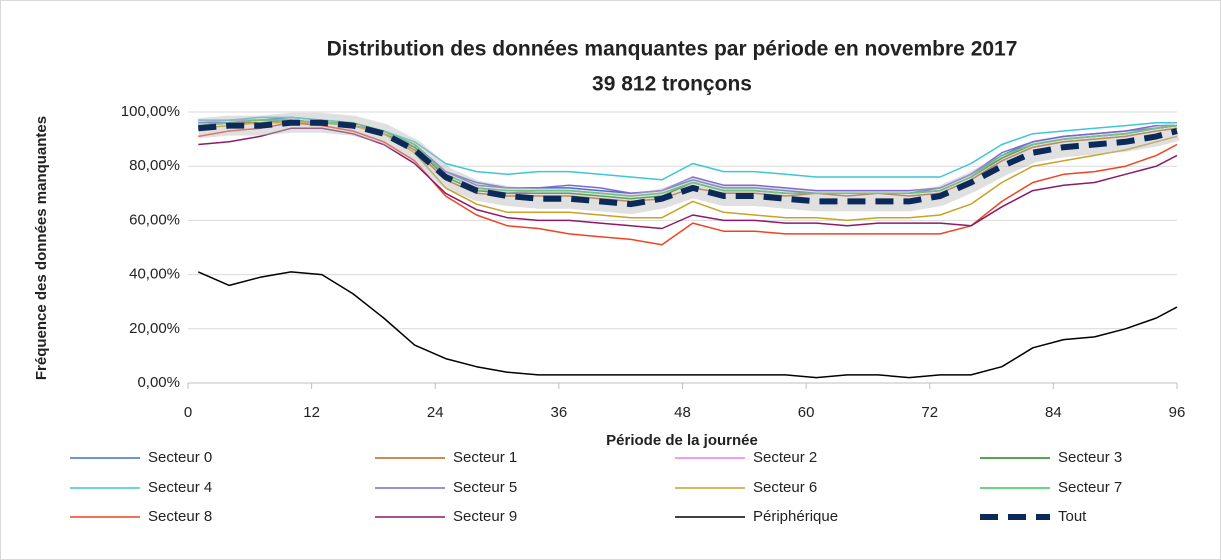 The width and height of the screenshot is (1221, 560). What do you see at coordinates (1072, 516) in the screenshot?
I see `legend-label: Tout` at bounding box center [1072, 516].